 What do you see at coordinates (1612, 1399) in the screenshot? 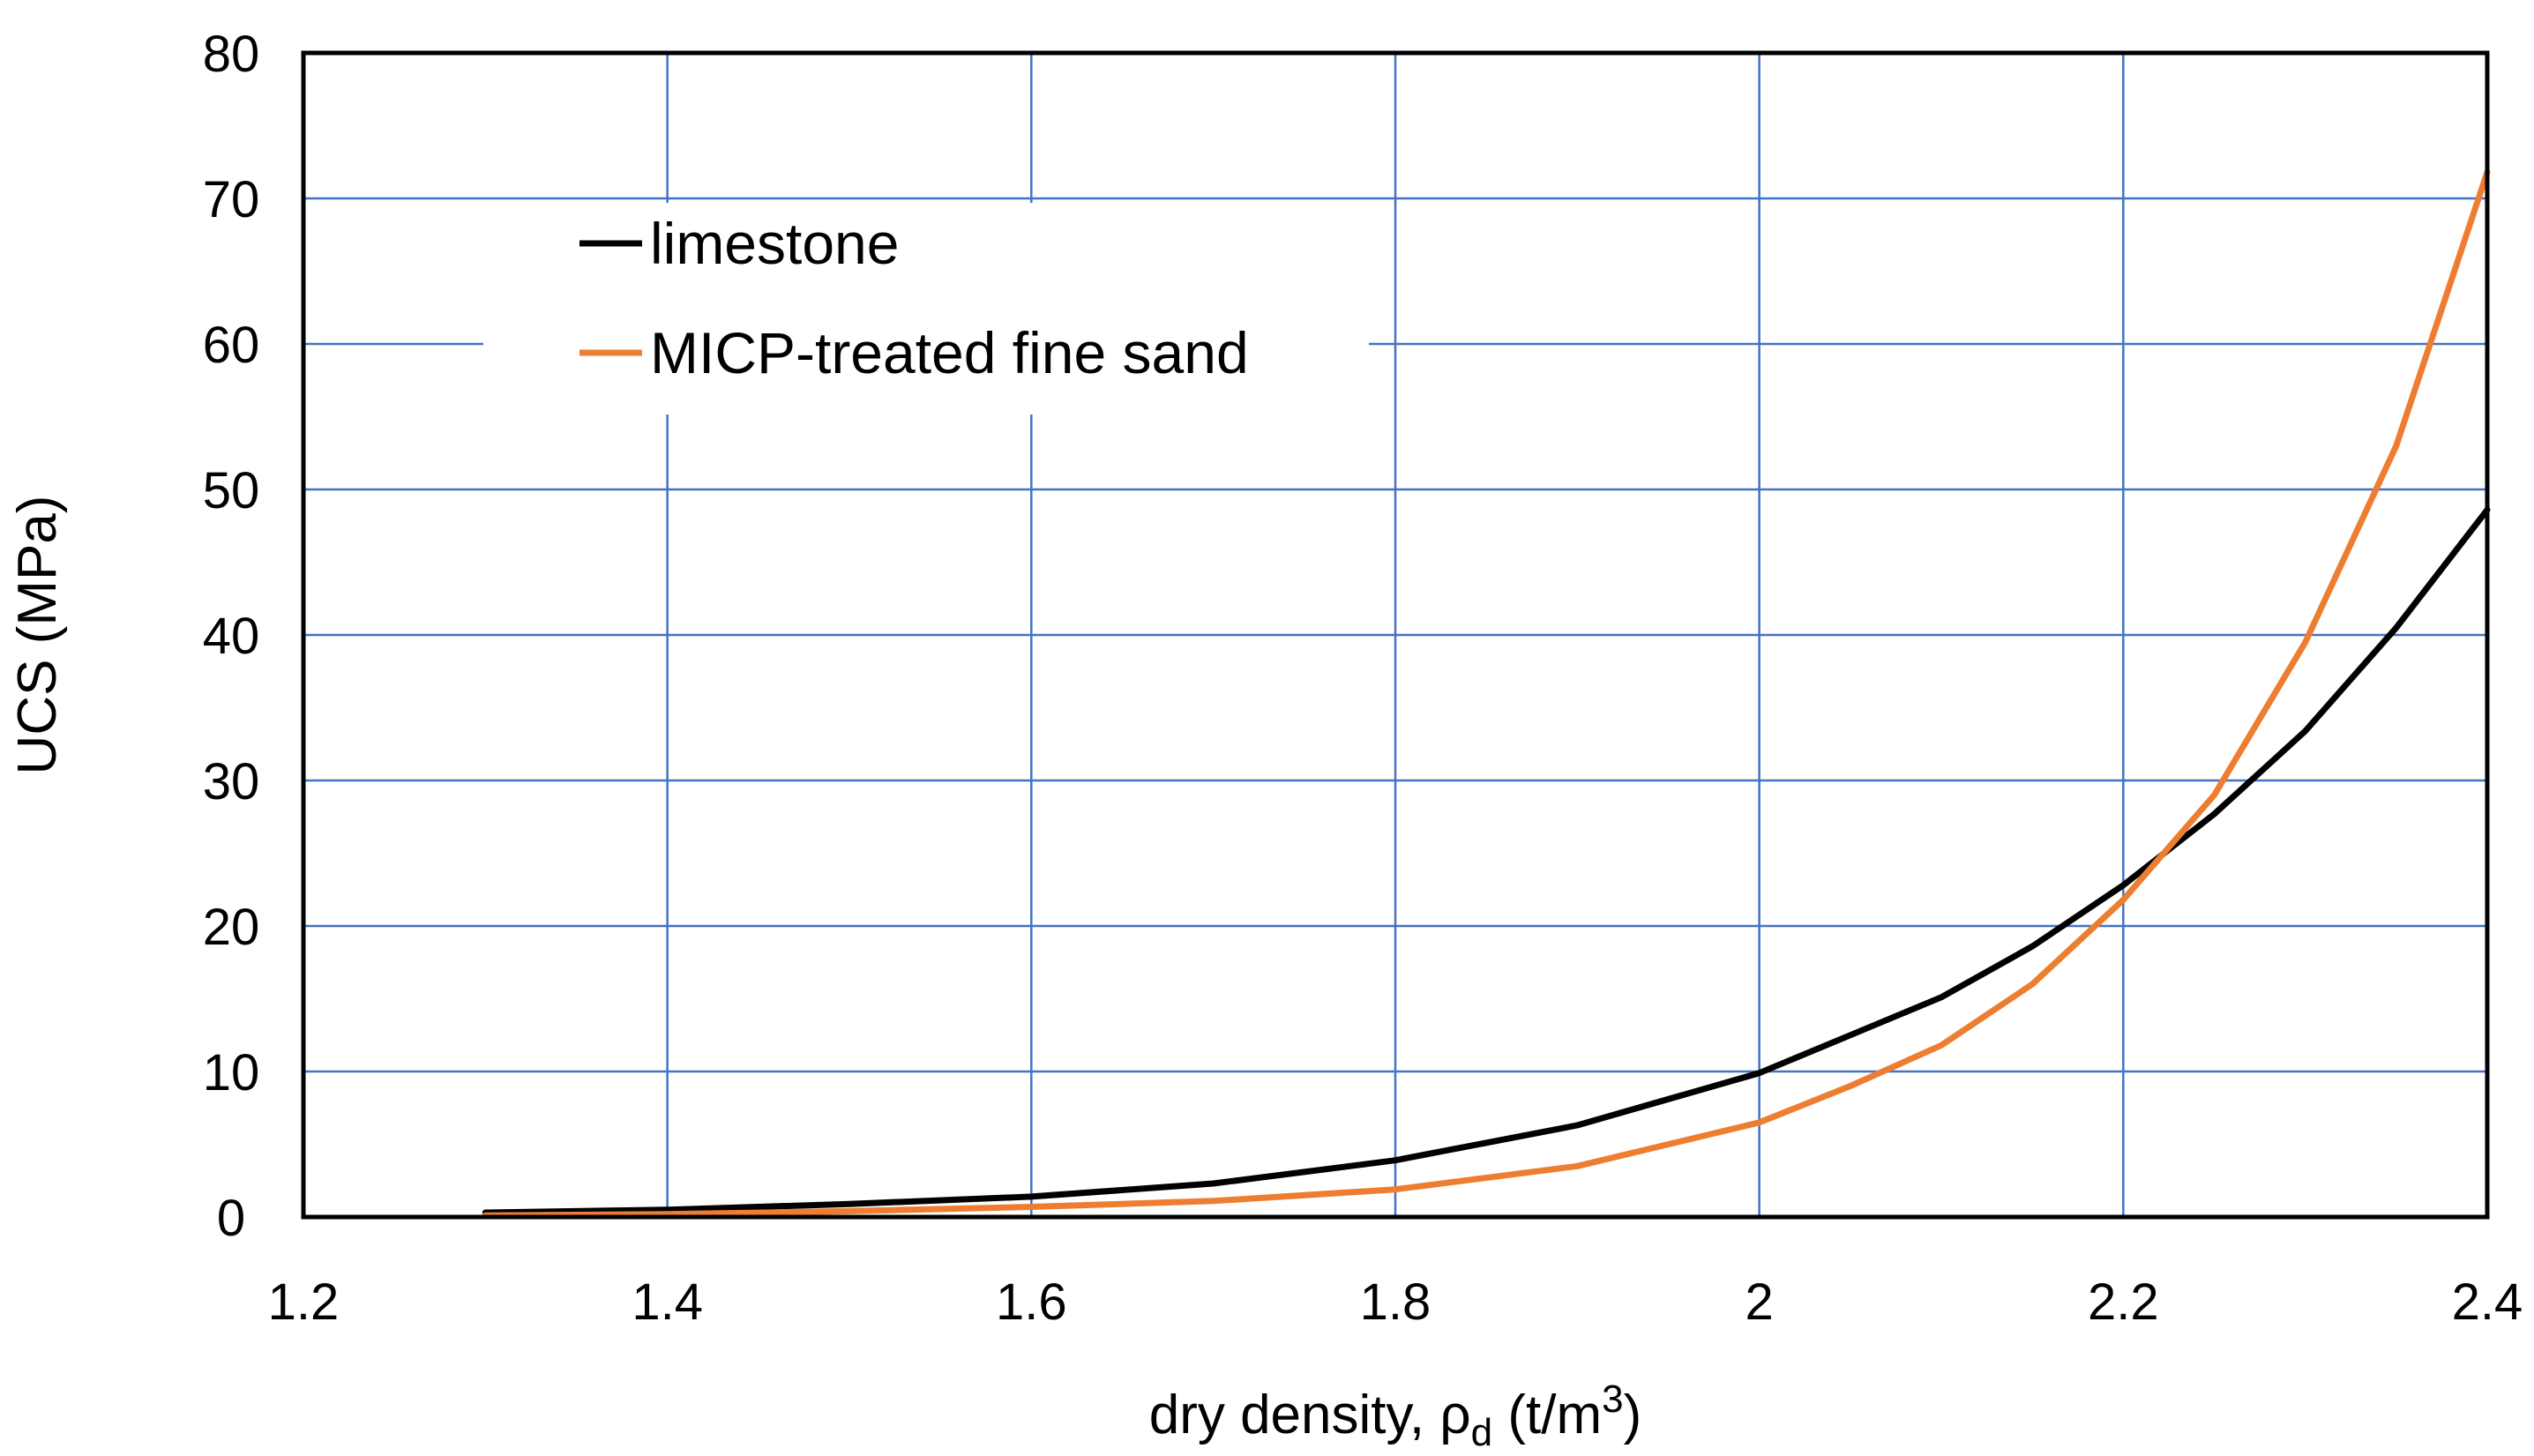
I see `x-axis-title-superscript: 3` at bounding box center [1612, 1399].